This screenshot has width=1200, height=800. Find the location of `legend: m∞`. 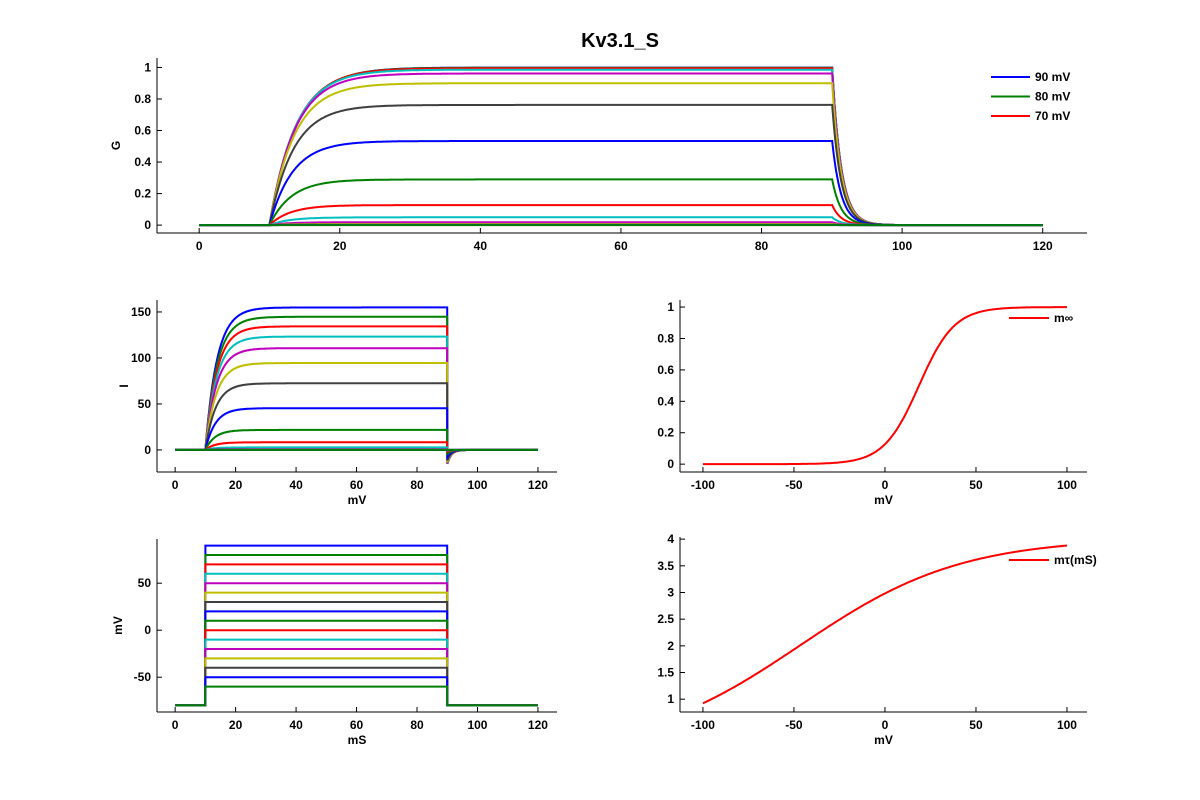

legend: m∞ is located at coordinates (1041, 318).